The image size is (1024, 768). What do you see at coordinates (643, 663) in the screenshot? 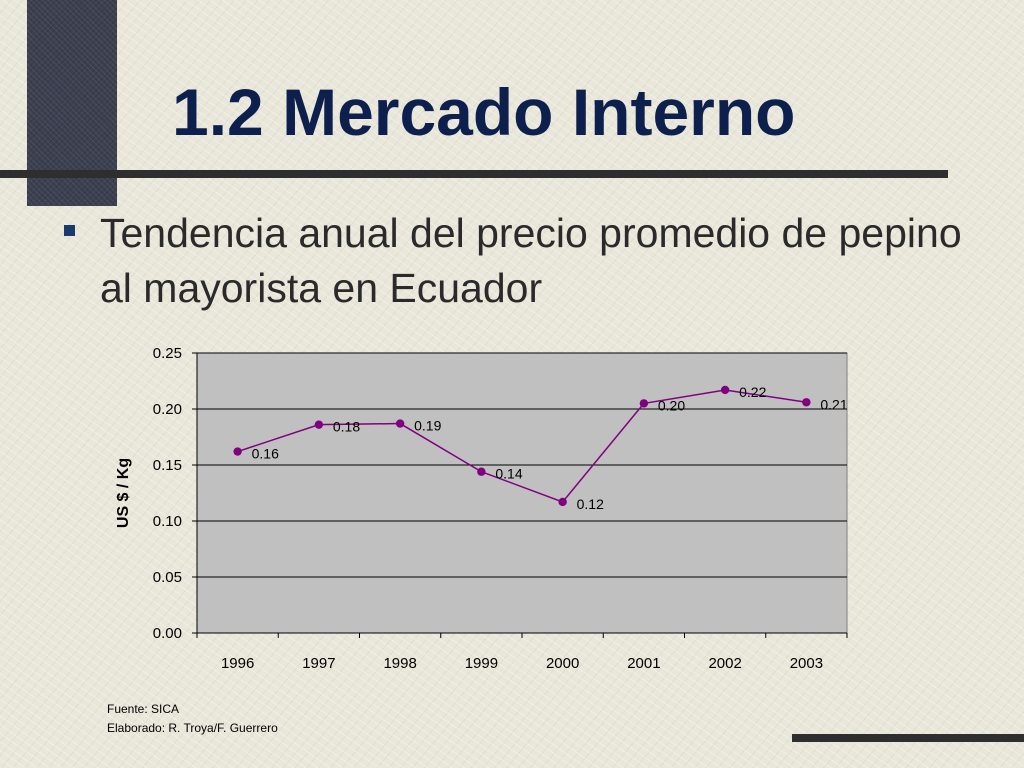
I see `x-tick-label: 2001` at bounding box center [643, 663].